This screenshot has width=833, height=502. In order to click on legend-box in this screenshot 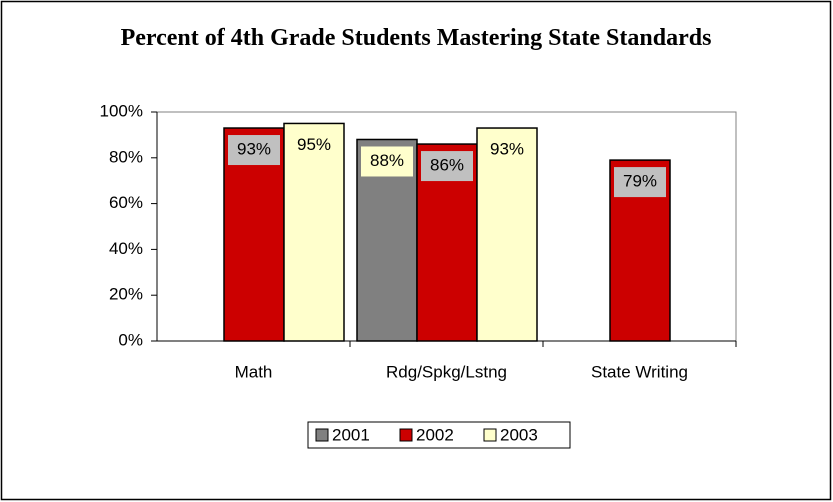, I will do `click(439, 435)`.